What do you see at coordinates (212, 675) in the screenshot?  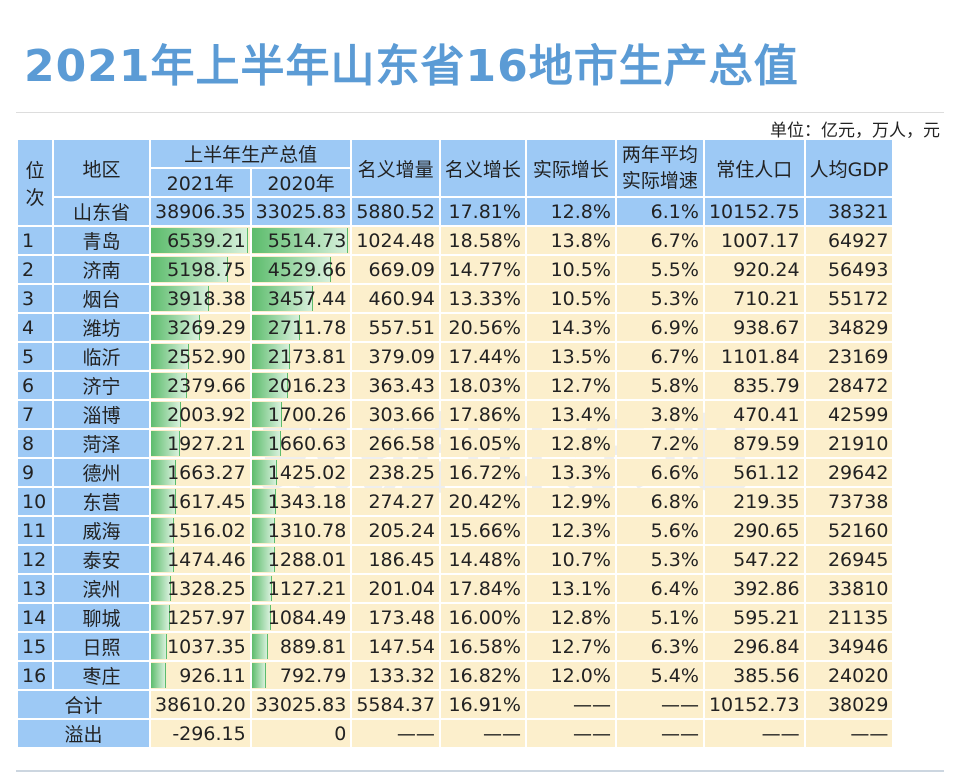 I see `gdp-2021-value: 926.11` at bounding box center [212, 675].